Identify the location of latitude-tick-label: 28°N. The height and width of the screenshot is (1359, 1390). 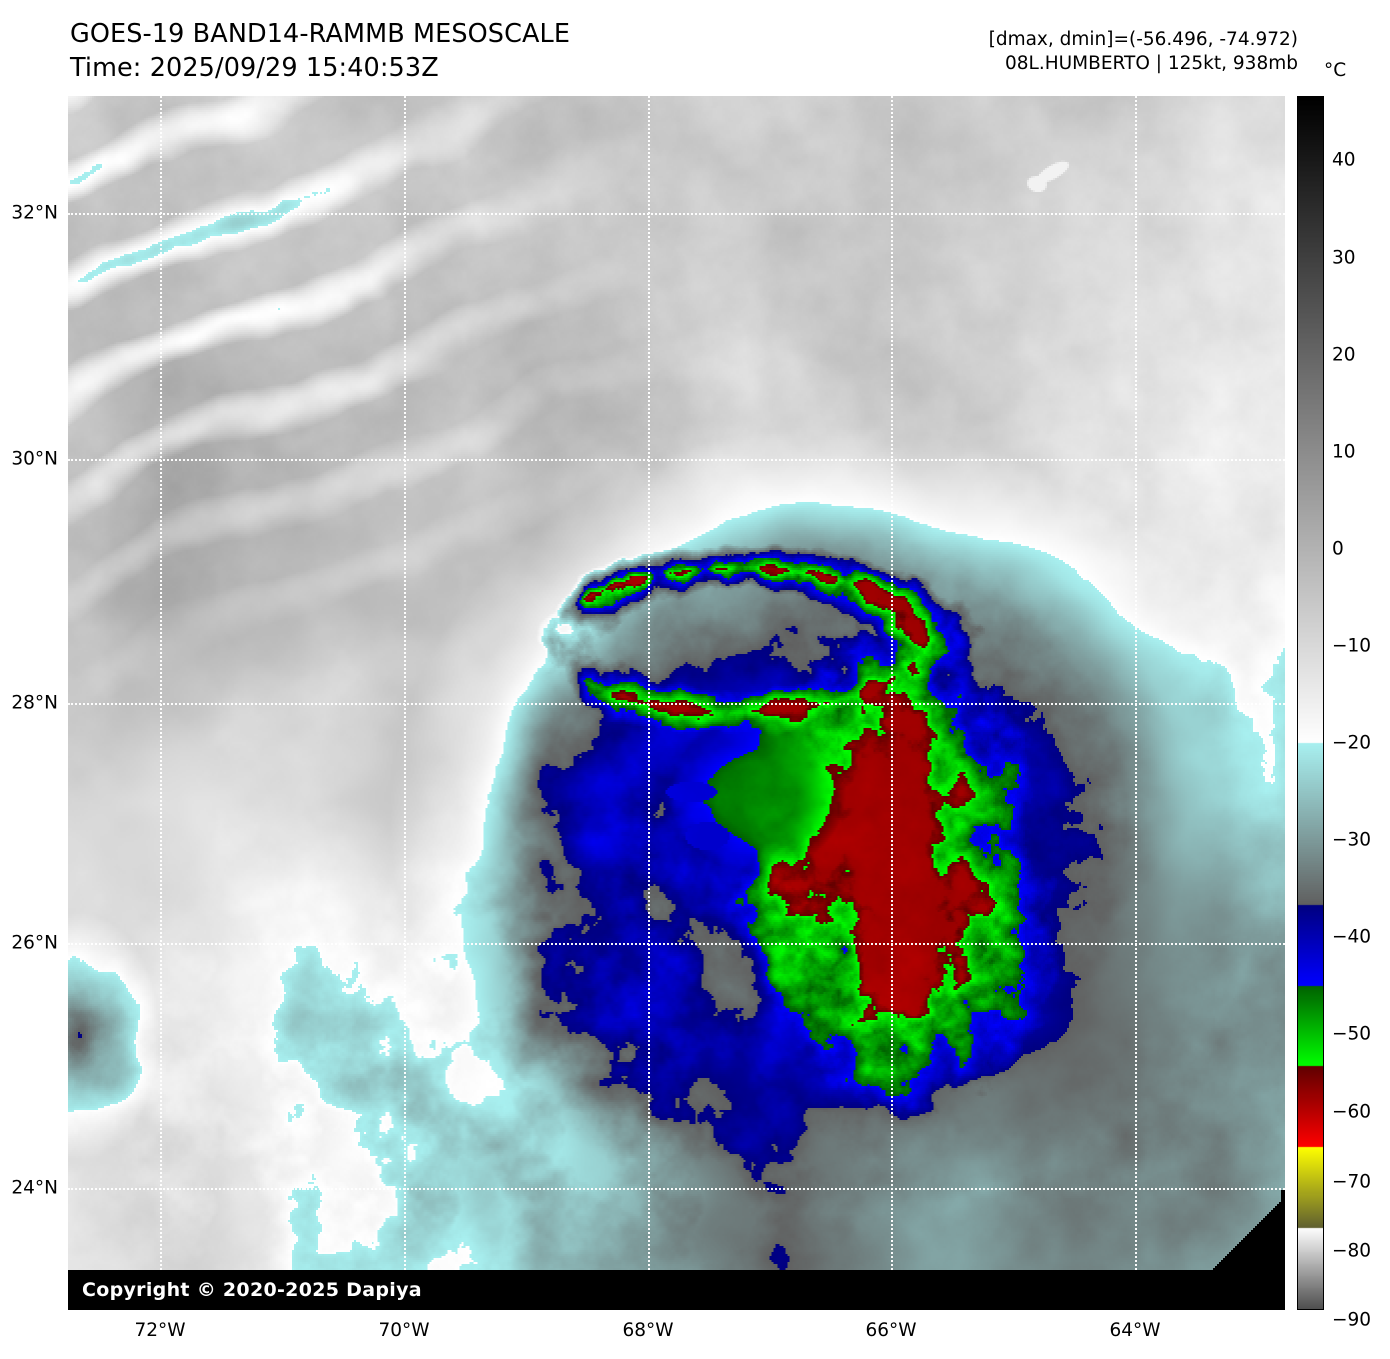
(34, 703).